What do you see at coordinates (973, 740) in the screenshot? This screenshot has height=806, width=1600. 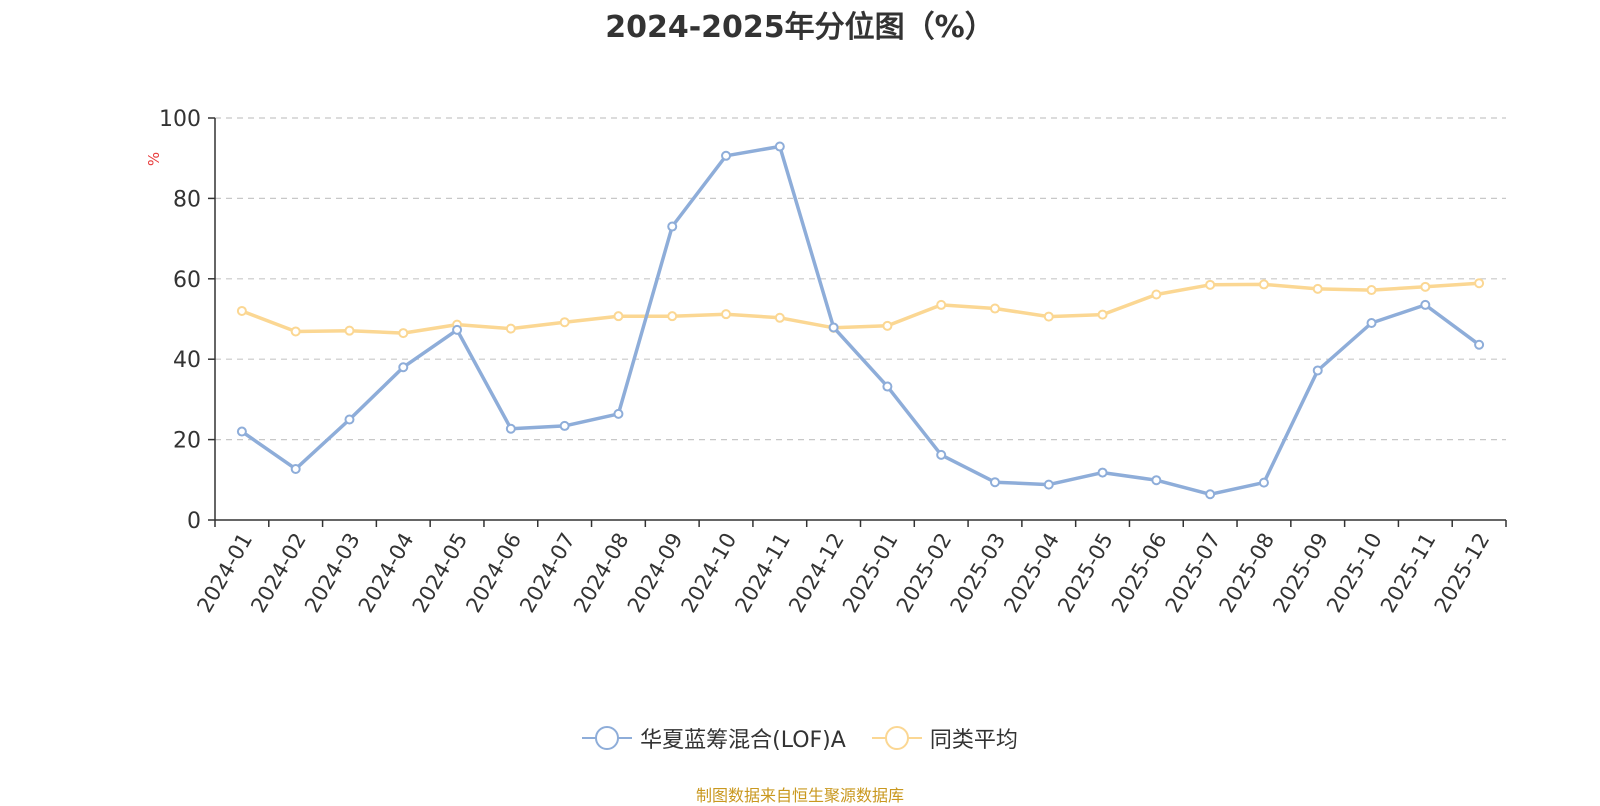 I see `legend-label-peer-average: 同类平均` at bounding box center [973, 740].